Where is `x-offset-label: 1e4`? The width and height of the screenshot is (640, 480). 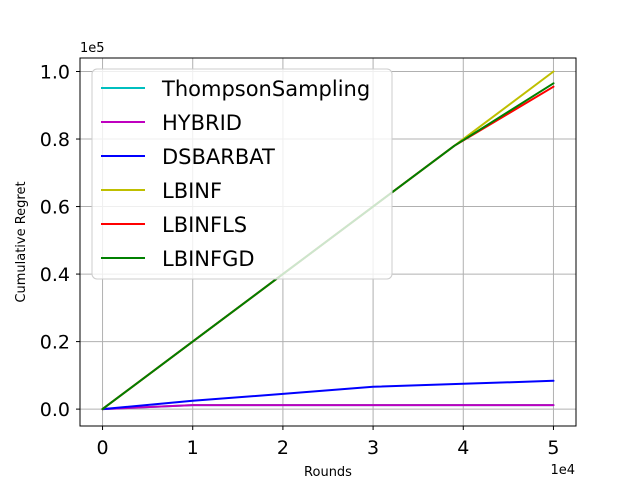 x-offset-label: 1e4 is located at coordinates (562, 470).